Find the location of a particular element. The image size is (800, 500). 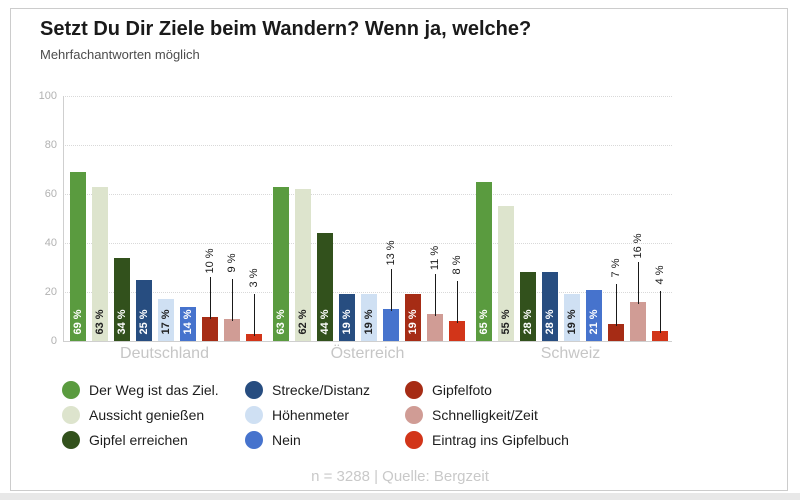

category-label-schweiz: Schweiz is located at coordinates (570, 353).